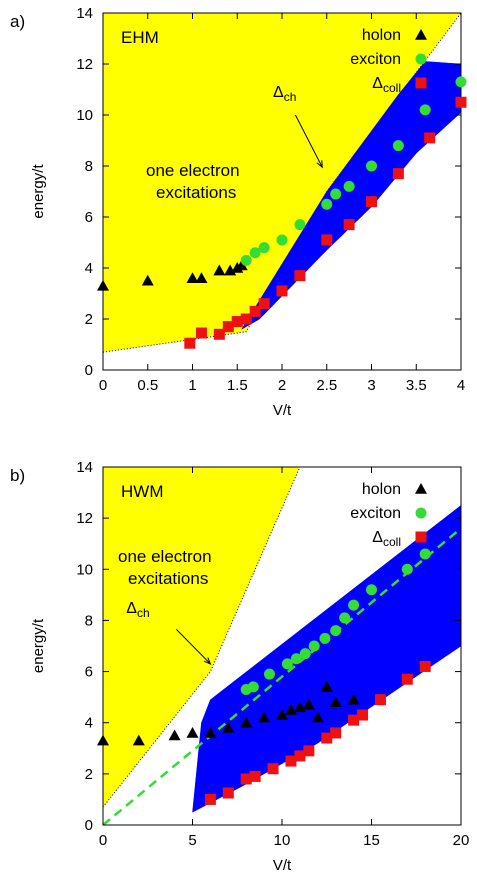 The width and height of the screenshot is (477, 888). Describe the element at coordinates (89, 319) in the screenshot. I see `y-tick-label: 2` at that location.